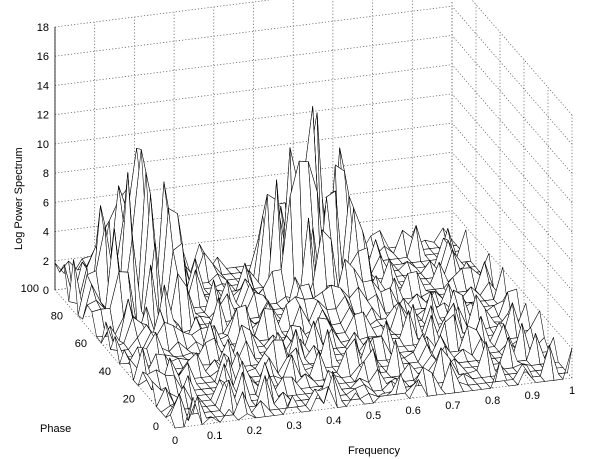 This screenshot has width=594, height=459. Describe the element at coordinates (254, 431) in the screenshot. I see `x-tick-label: 0.2` at that location.